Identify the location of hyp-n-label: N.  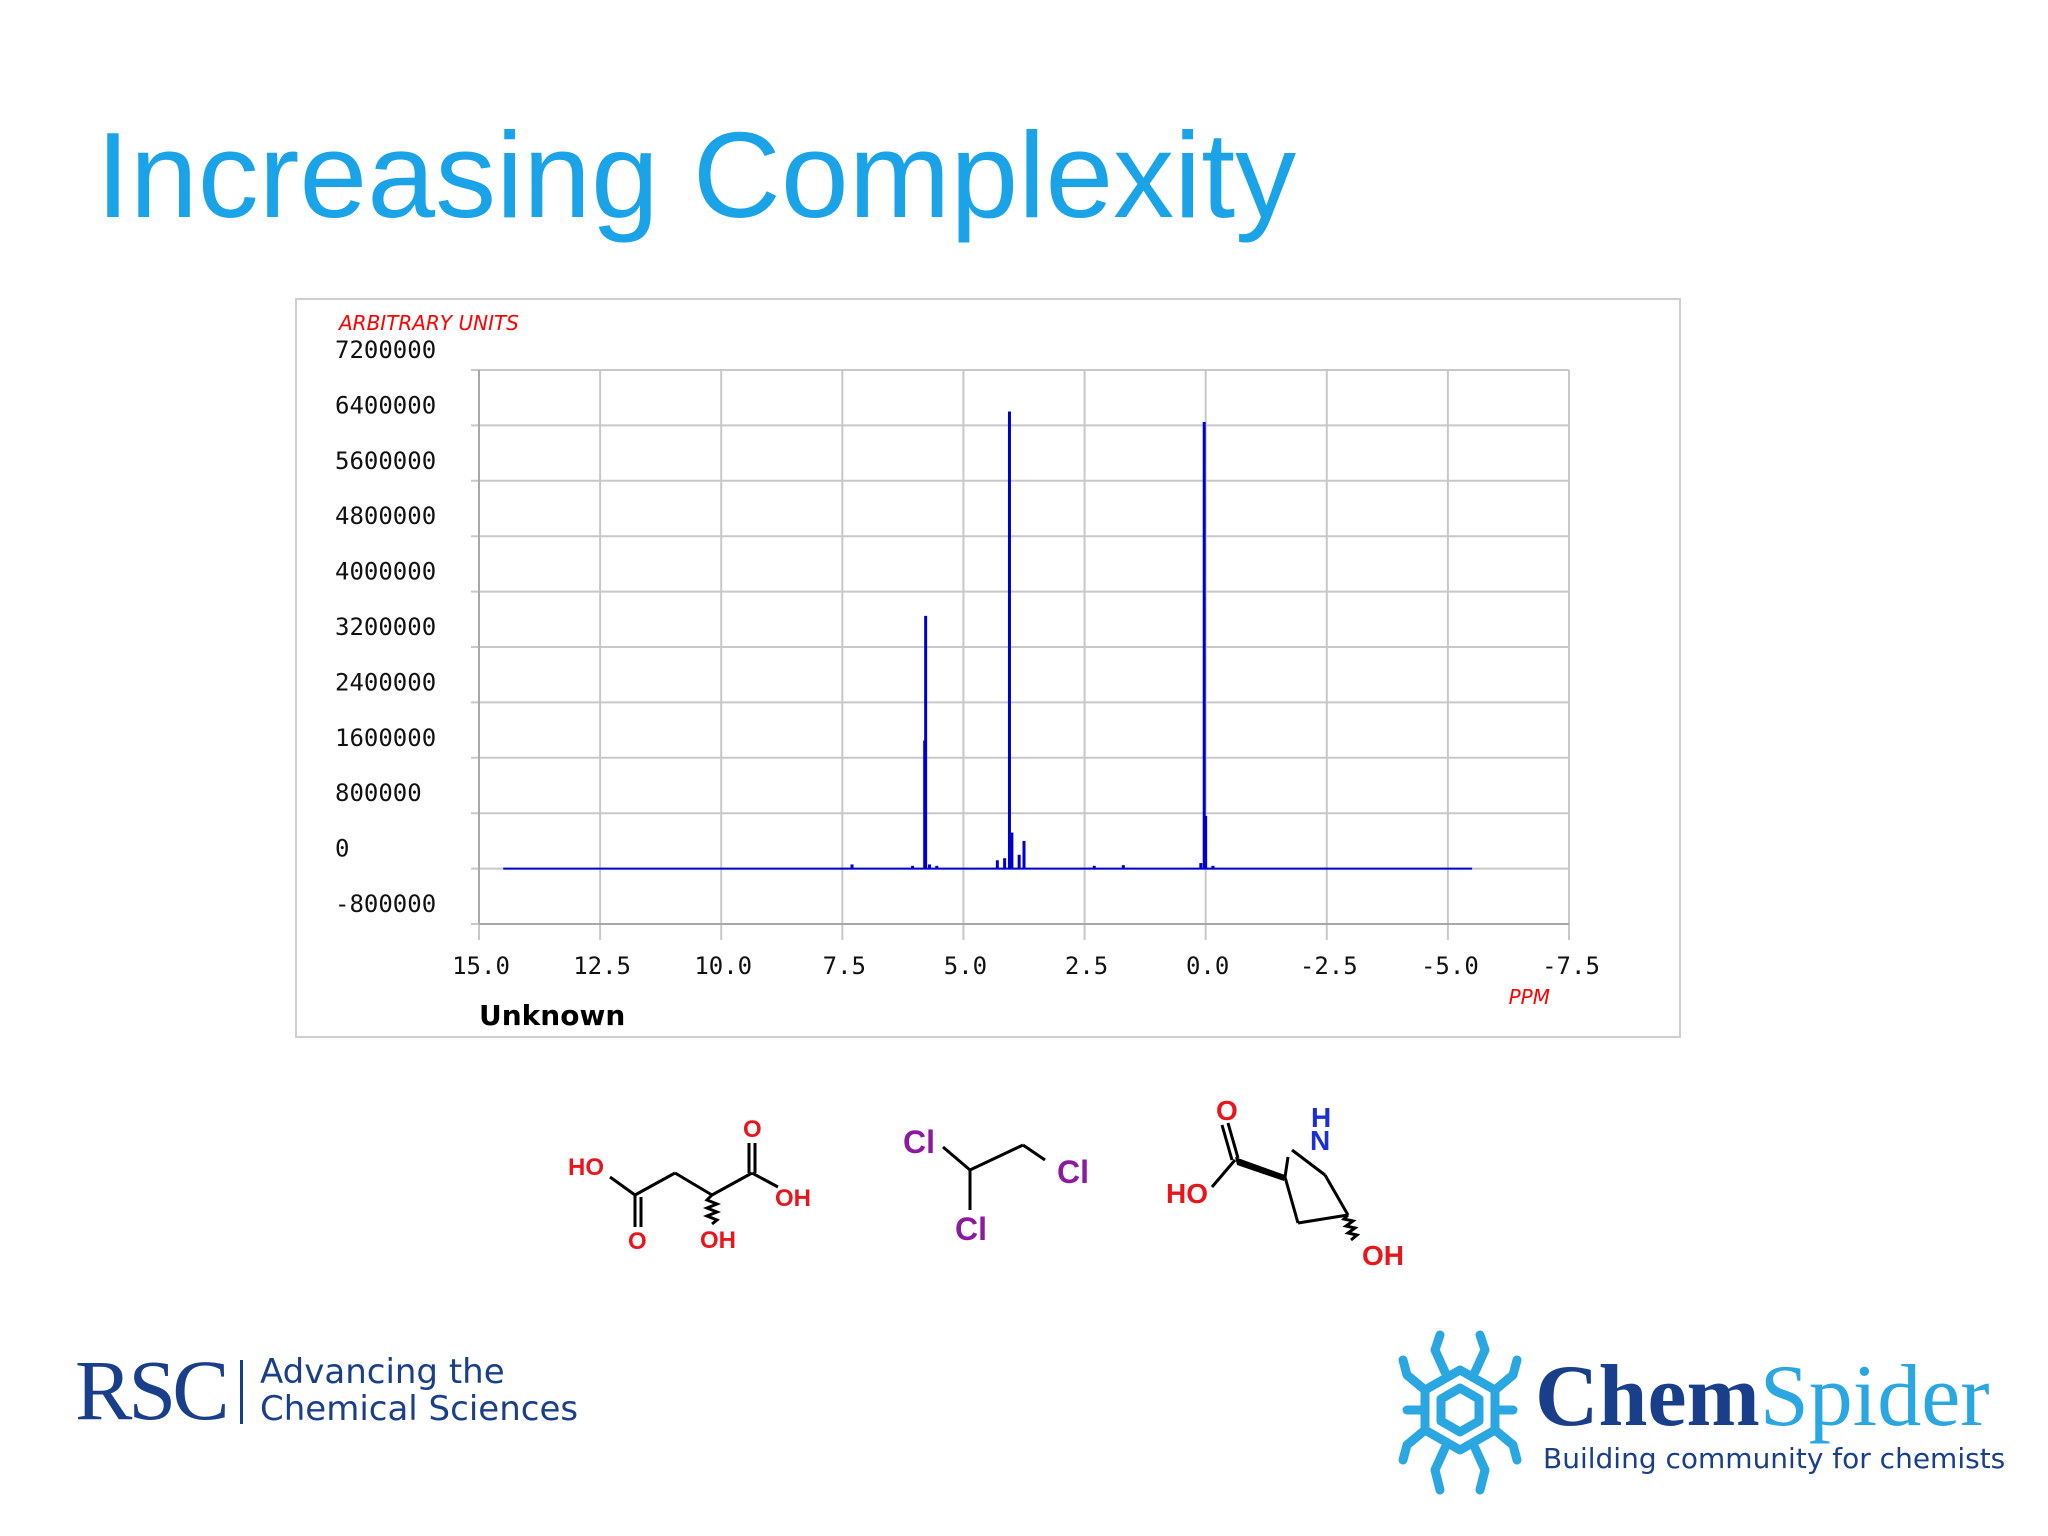
(1320, 1140).